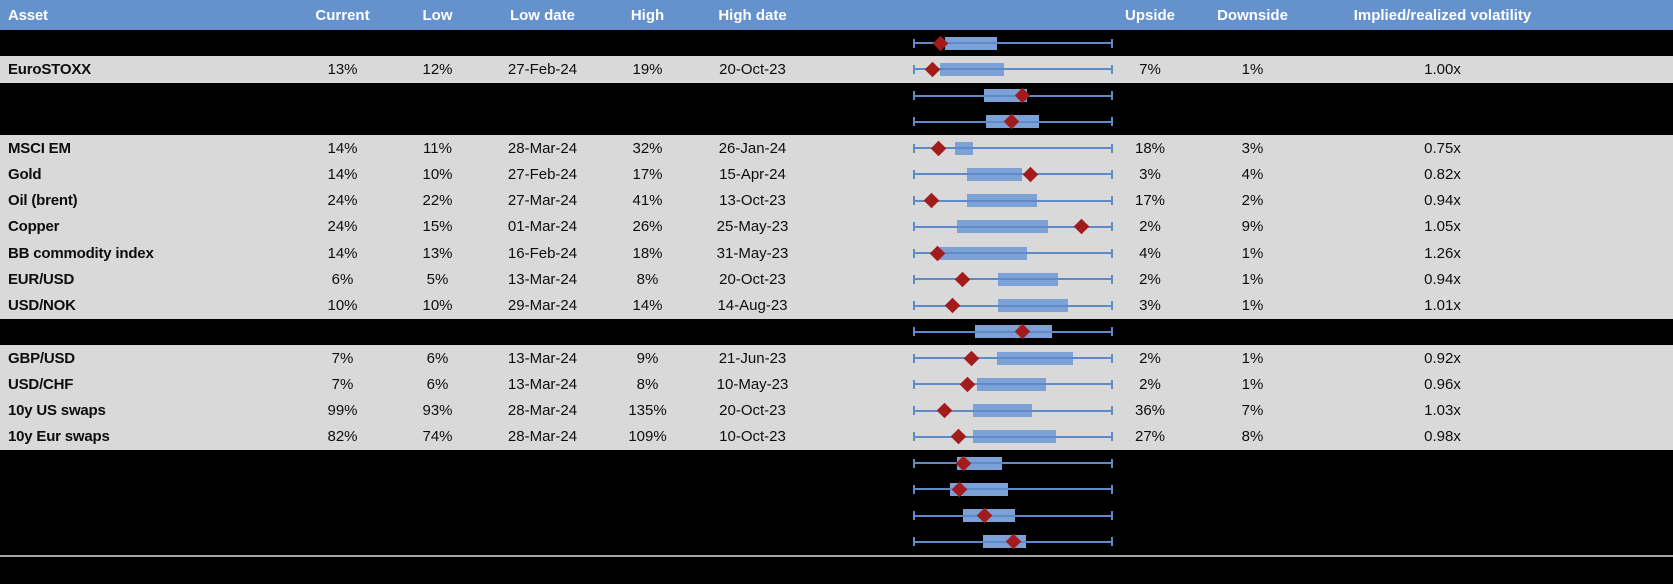 The image size is (1673, 584). I want to click on cell-low: 10%, so click(437, 174).